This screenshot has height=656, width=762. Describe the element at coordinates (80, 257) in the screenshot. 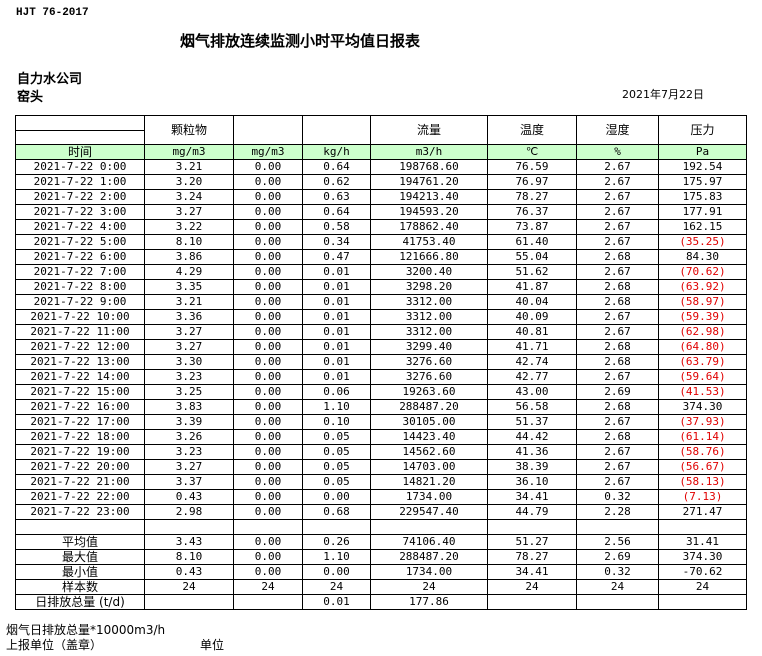

I see `cell-time: 2021-7-22 6:00` at that location.